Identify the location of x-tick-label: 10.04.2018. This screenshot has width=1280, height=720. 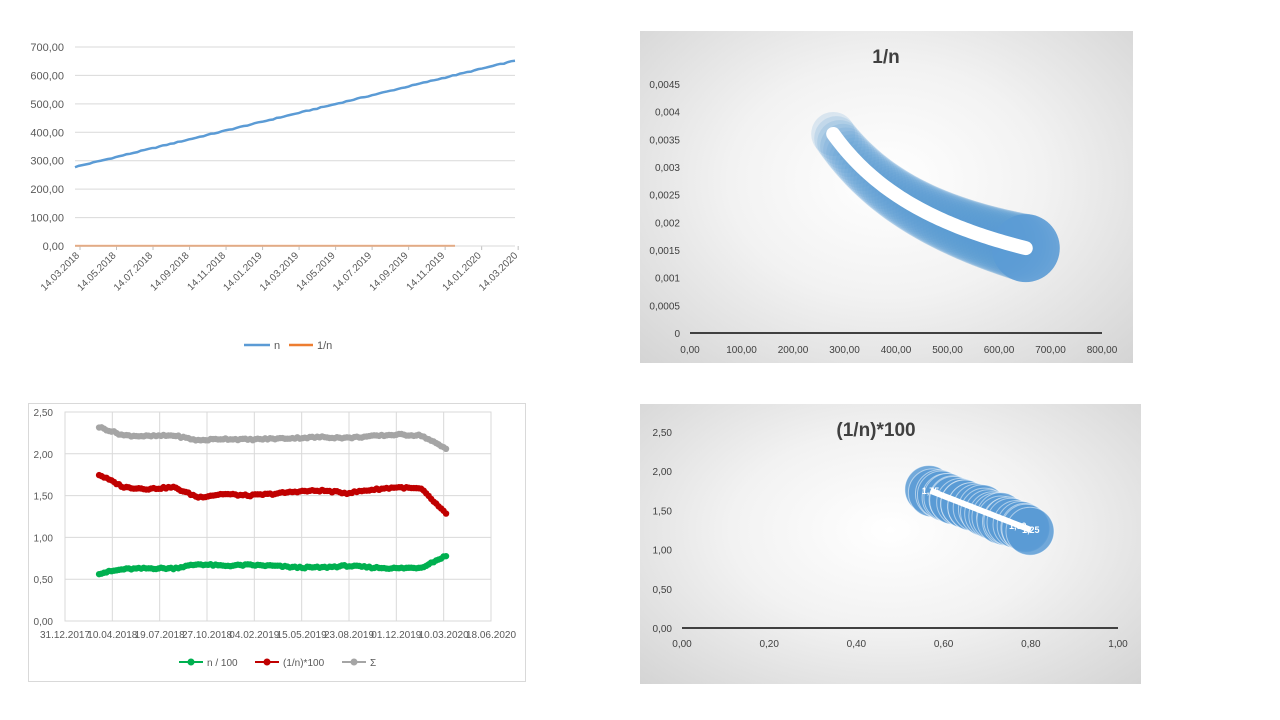
(112, 635).